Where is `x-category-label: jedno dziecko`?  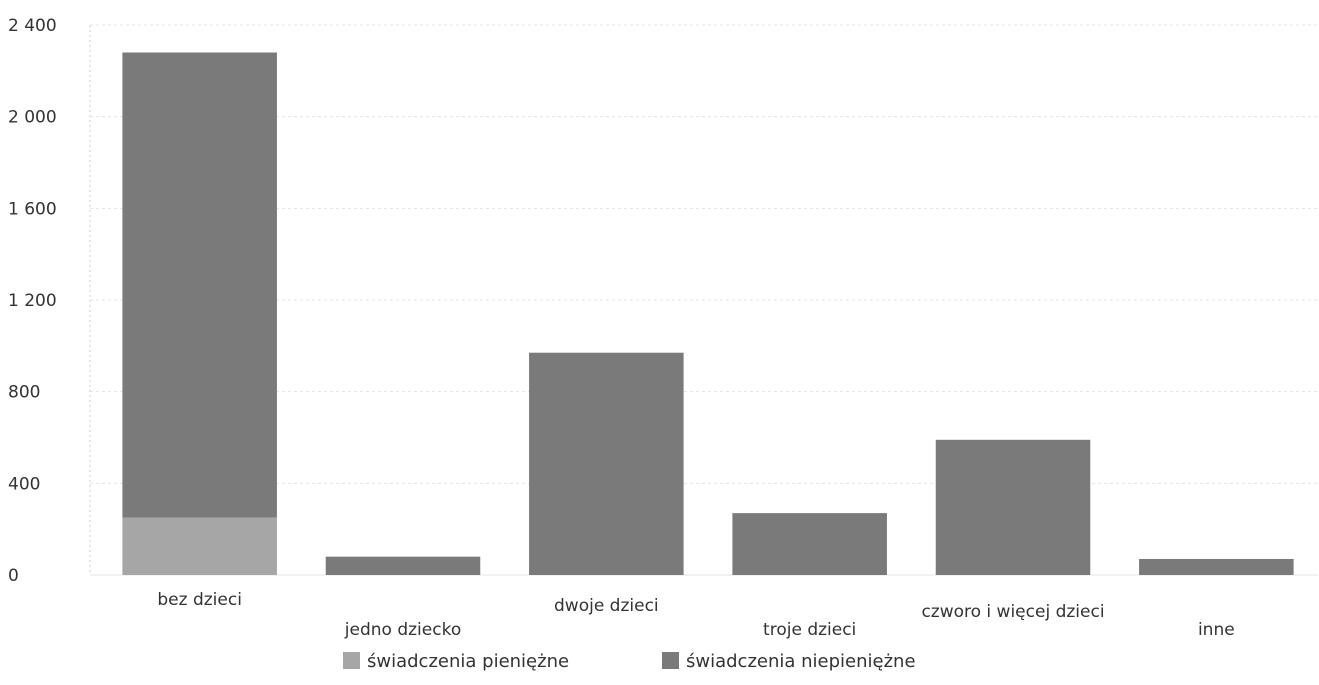
x-category-label: jedno dziecko is located at coordinates (402, 630).